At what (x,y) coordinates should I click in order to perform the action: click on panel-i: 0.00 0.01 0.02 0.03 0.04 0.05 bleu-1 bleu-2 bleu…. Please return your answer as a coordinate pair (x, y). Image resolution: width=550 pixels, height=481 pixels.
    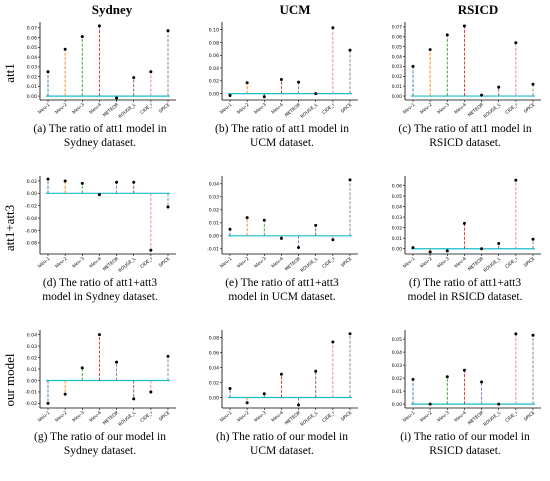
    Looking at the image, I should click on (466, 403).